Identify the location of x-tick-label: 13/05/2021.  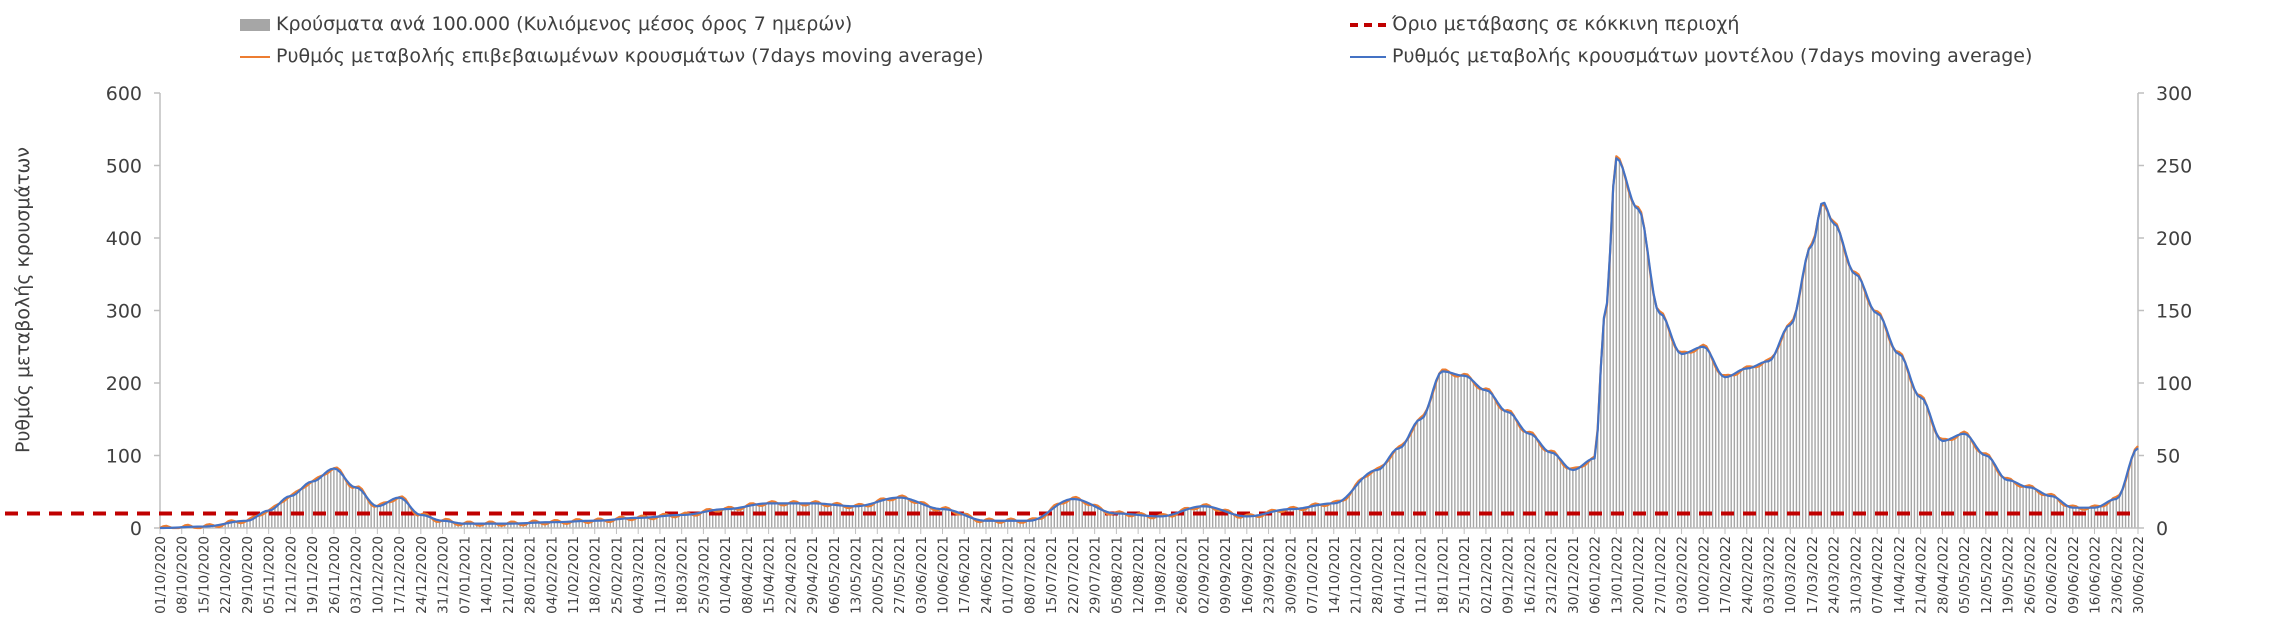
(857, 575).